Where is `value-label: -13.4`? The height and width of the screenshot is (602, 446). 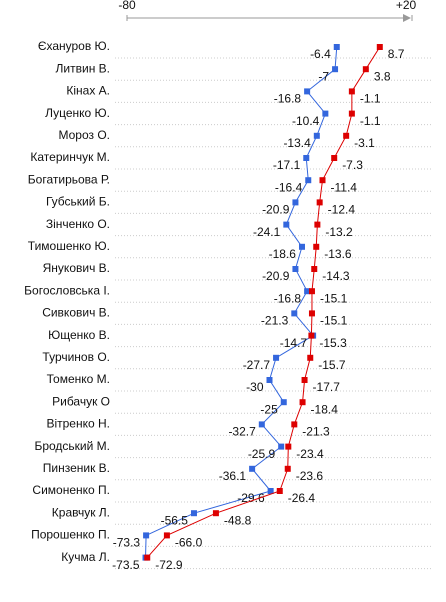 value-label: -13.4 is located at coordinates (297, 143).